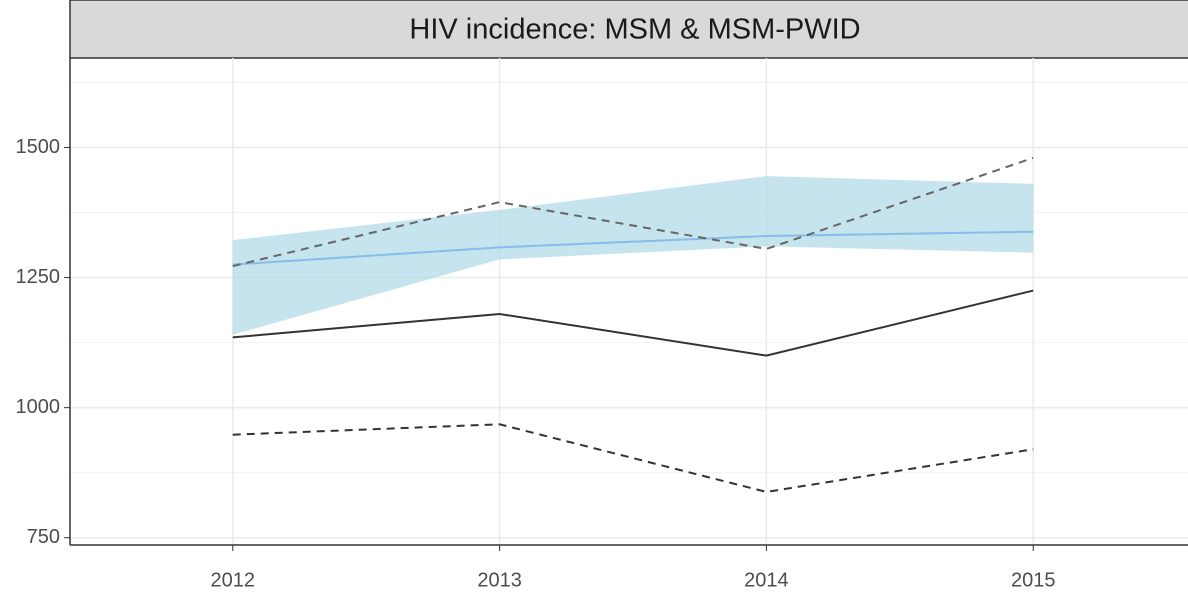  What do you see at coordinates (38, 277) in the screenshot?
I see `y-tick-label: 1250` at bounding box center [38, 277].